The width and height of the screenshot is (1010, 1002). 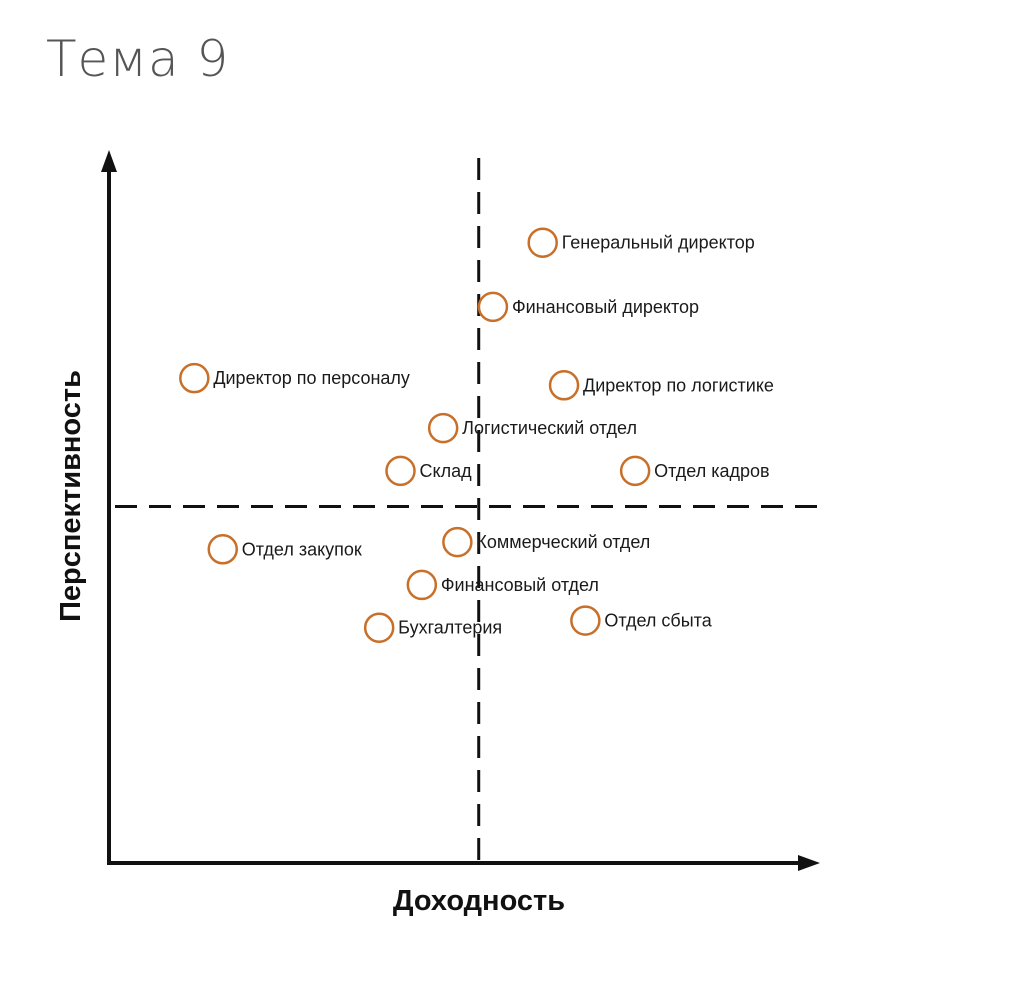 I want to click on data-point: Директор по персоналу, so click(x=294, y=378).